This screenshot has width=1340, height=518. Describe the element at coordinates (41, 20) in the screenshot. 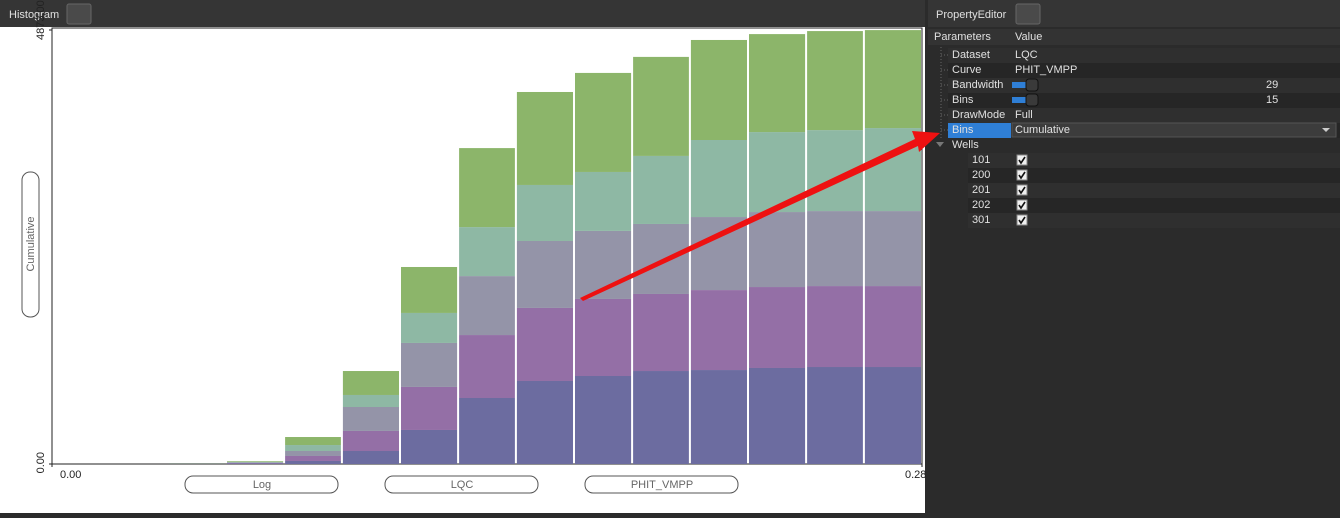

I see `y-tick-label: 4873.00` at that location.